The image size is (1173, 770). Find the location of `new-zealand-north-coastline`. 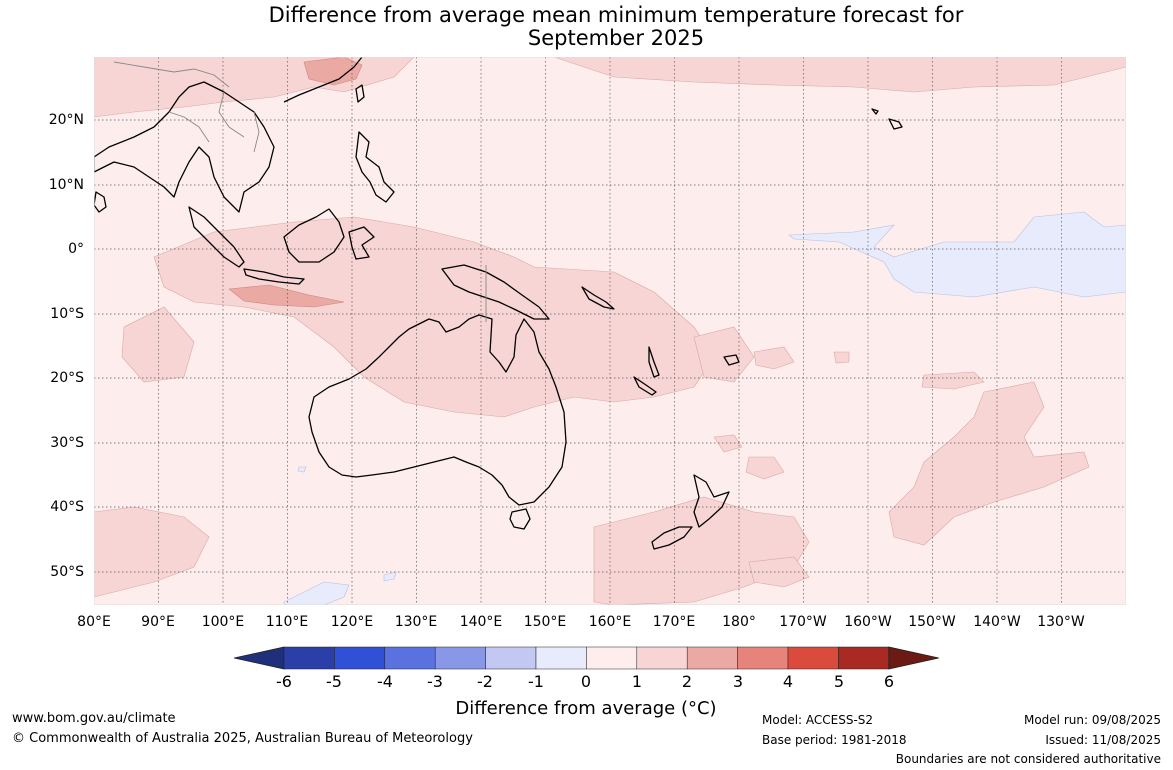

new-zealand-north-coastline is located at coordinates (711, 501).